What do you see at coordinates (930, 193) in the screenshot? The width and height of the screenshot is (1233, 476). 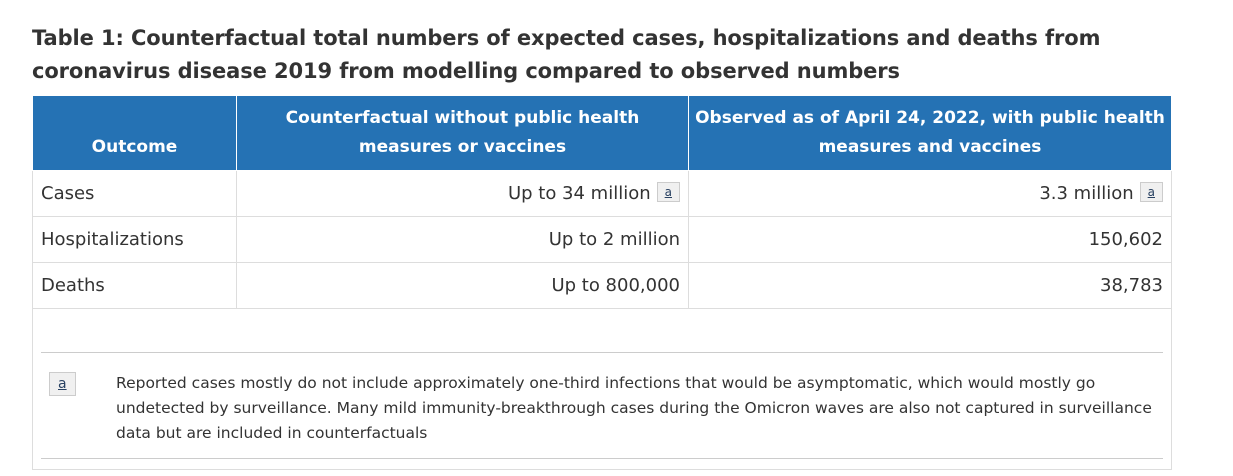 I see `row-observed: 3.3 million a` at bounding box center [930, 193].